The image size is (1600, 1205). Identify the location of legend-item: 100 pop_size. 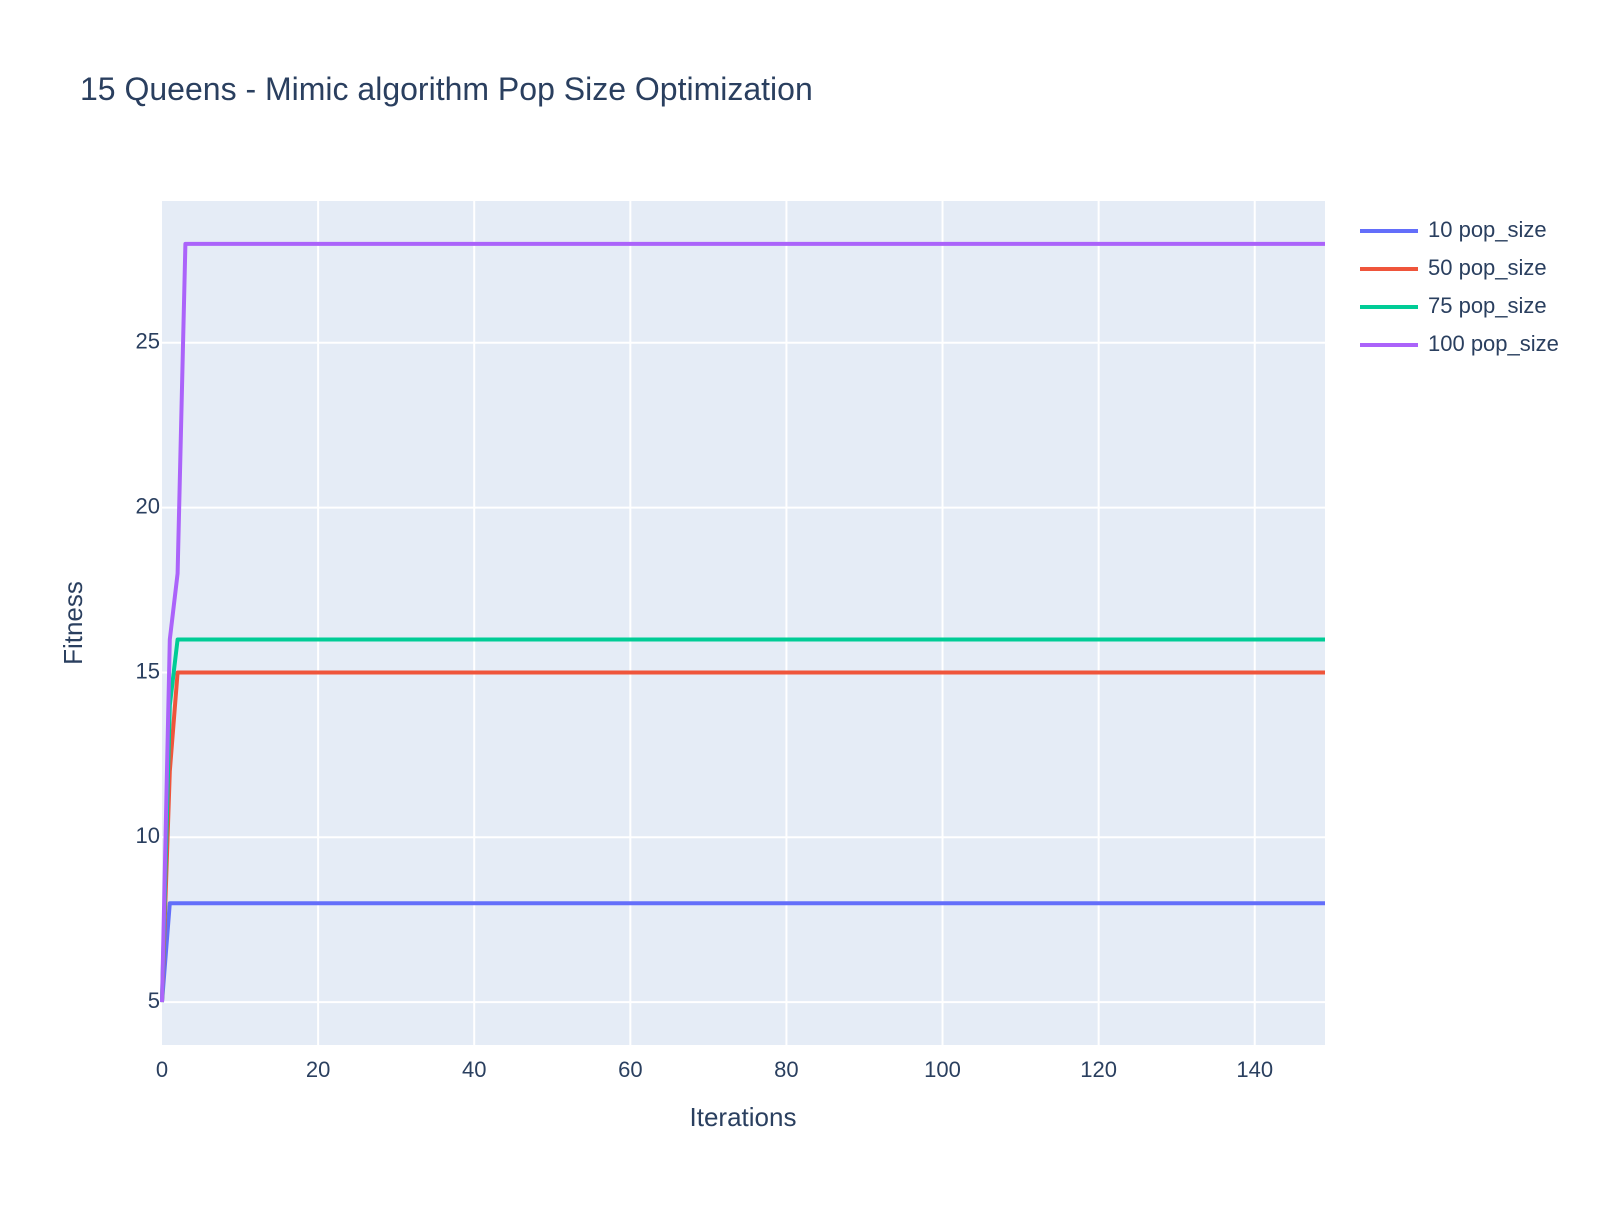
(1459, 343).